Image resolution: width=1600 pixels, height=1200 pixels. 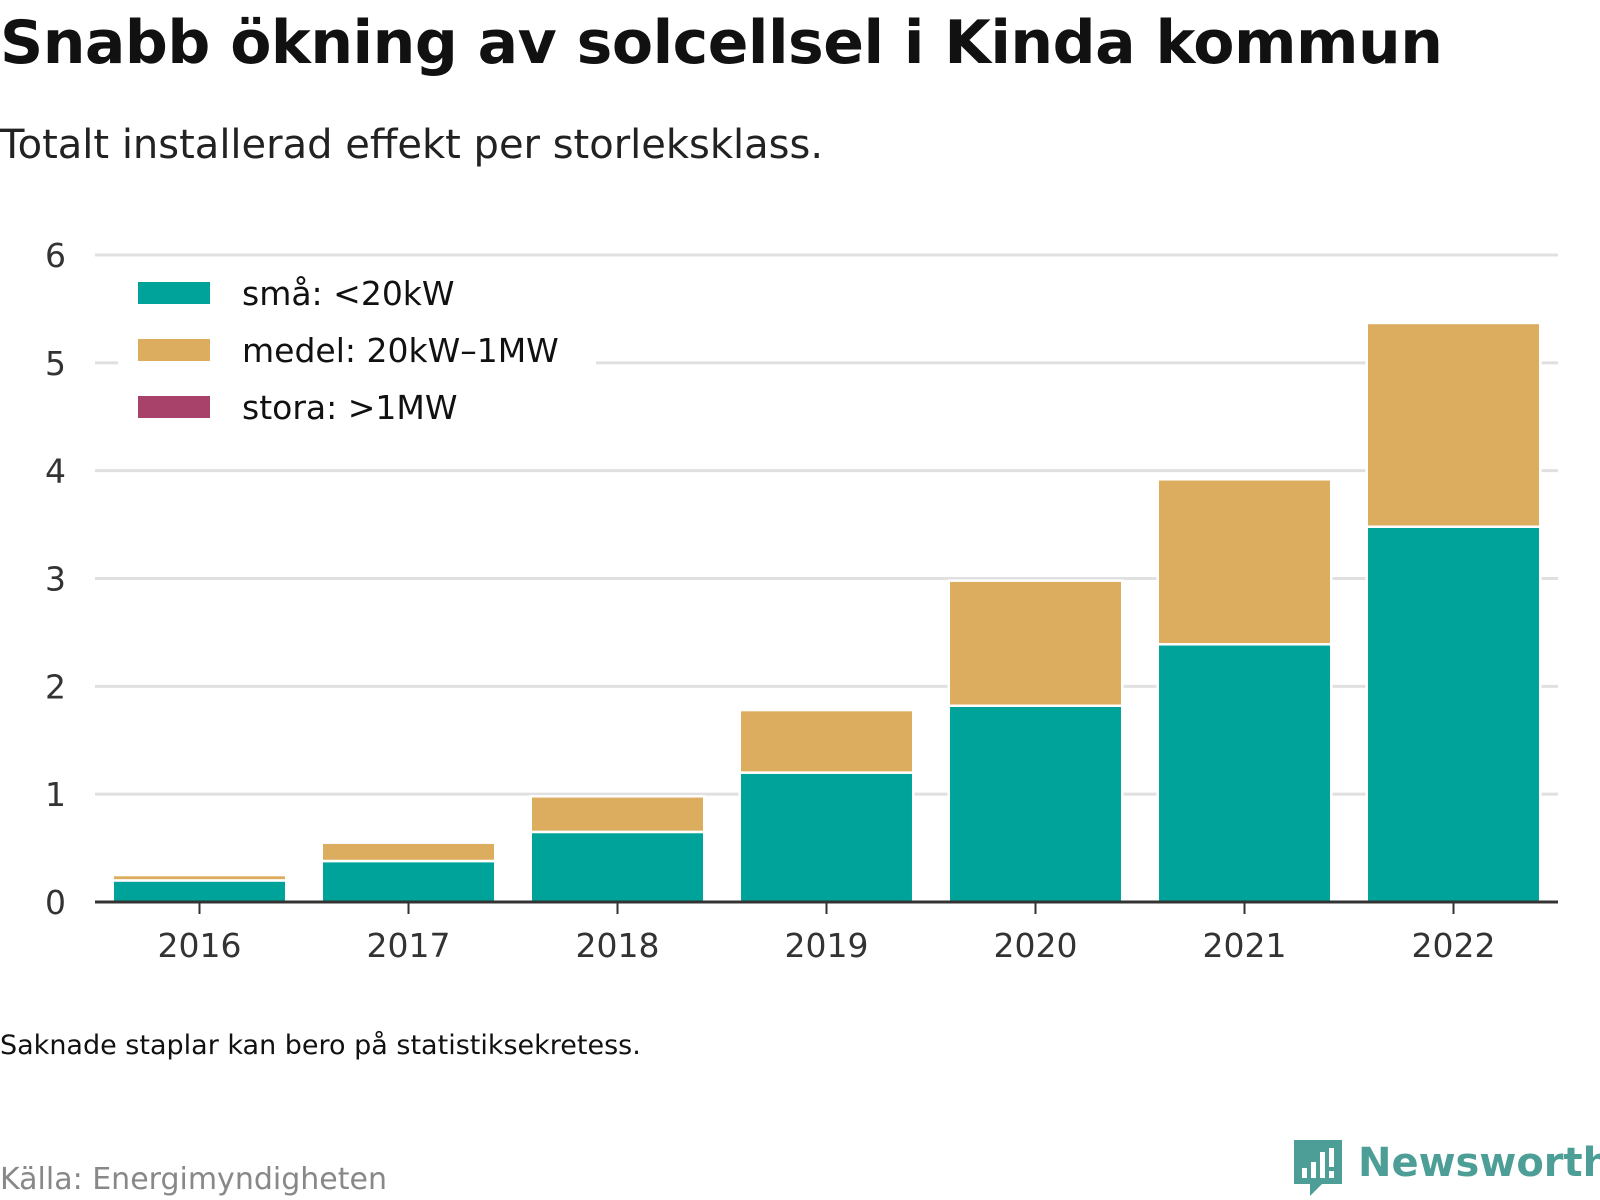 I want to click on y-tick-label: 1, so click(x=55, y=794).